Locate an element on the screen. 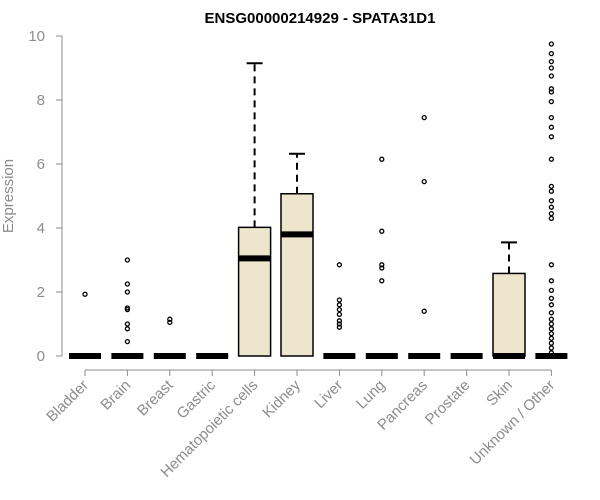 Image resolution: width=600 pixels, height=500 pixels. x-tick-label: Liver is located at coordinates (328, 394).